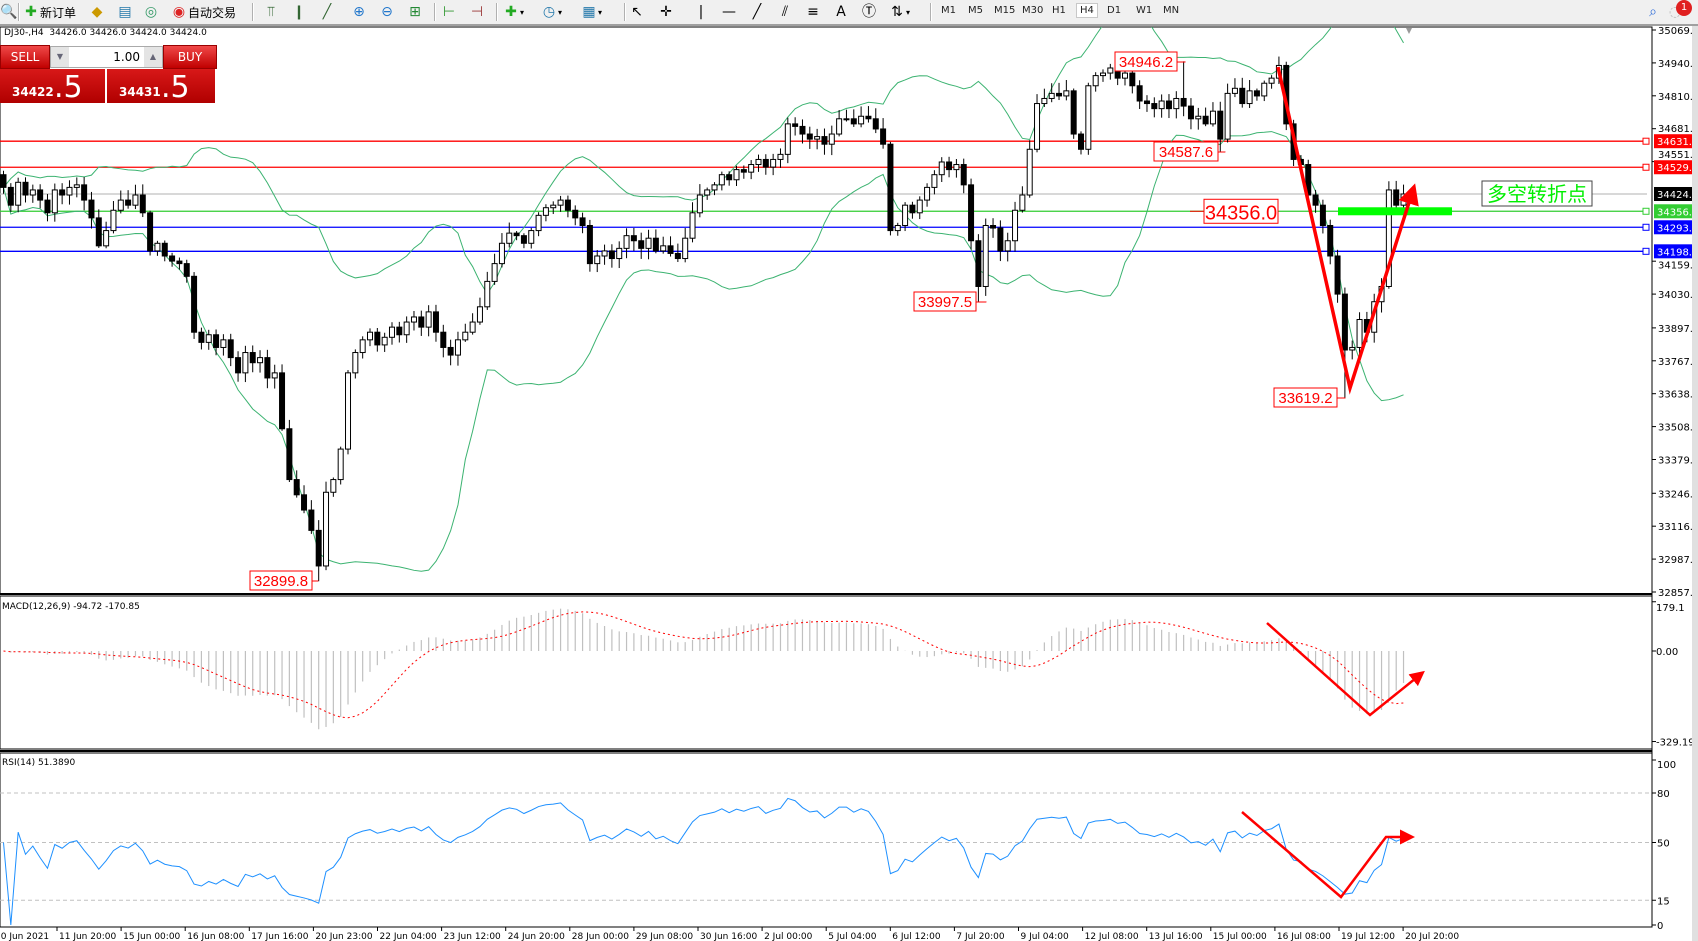 Image resolution: width=1698 pixels, height=941 pixels. What do you see at coordinates (1675, 743) in the screenshot?
I see `macd-tick-label: -329.19` at bounding box center [1675, 743].